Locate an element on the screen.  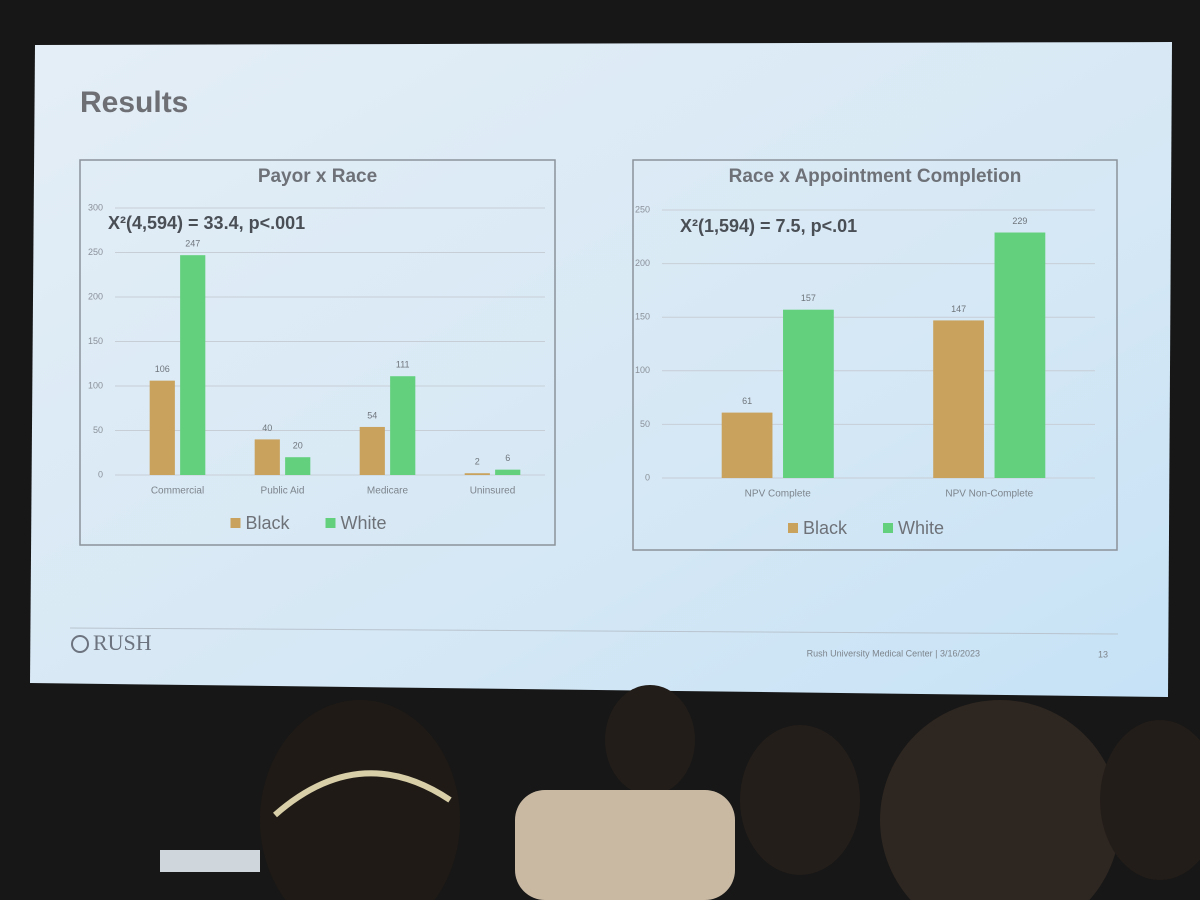
data-label: 229 is located at coordinates (1019, 221).